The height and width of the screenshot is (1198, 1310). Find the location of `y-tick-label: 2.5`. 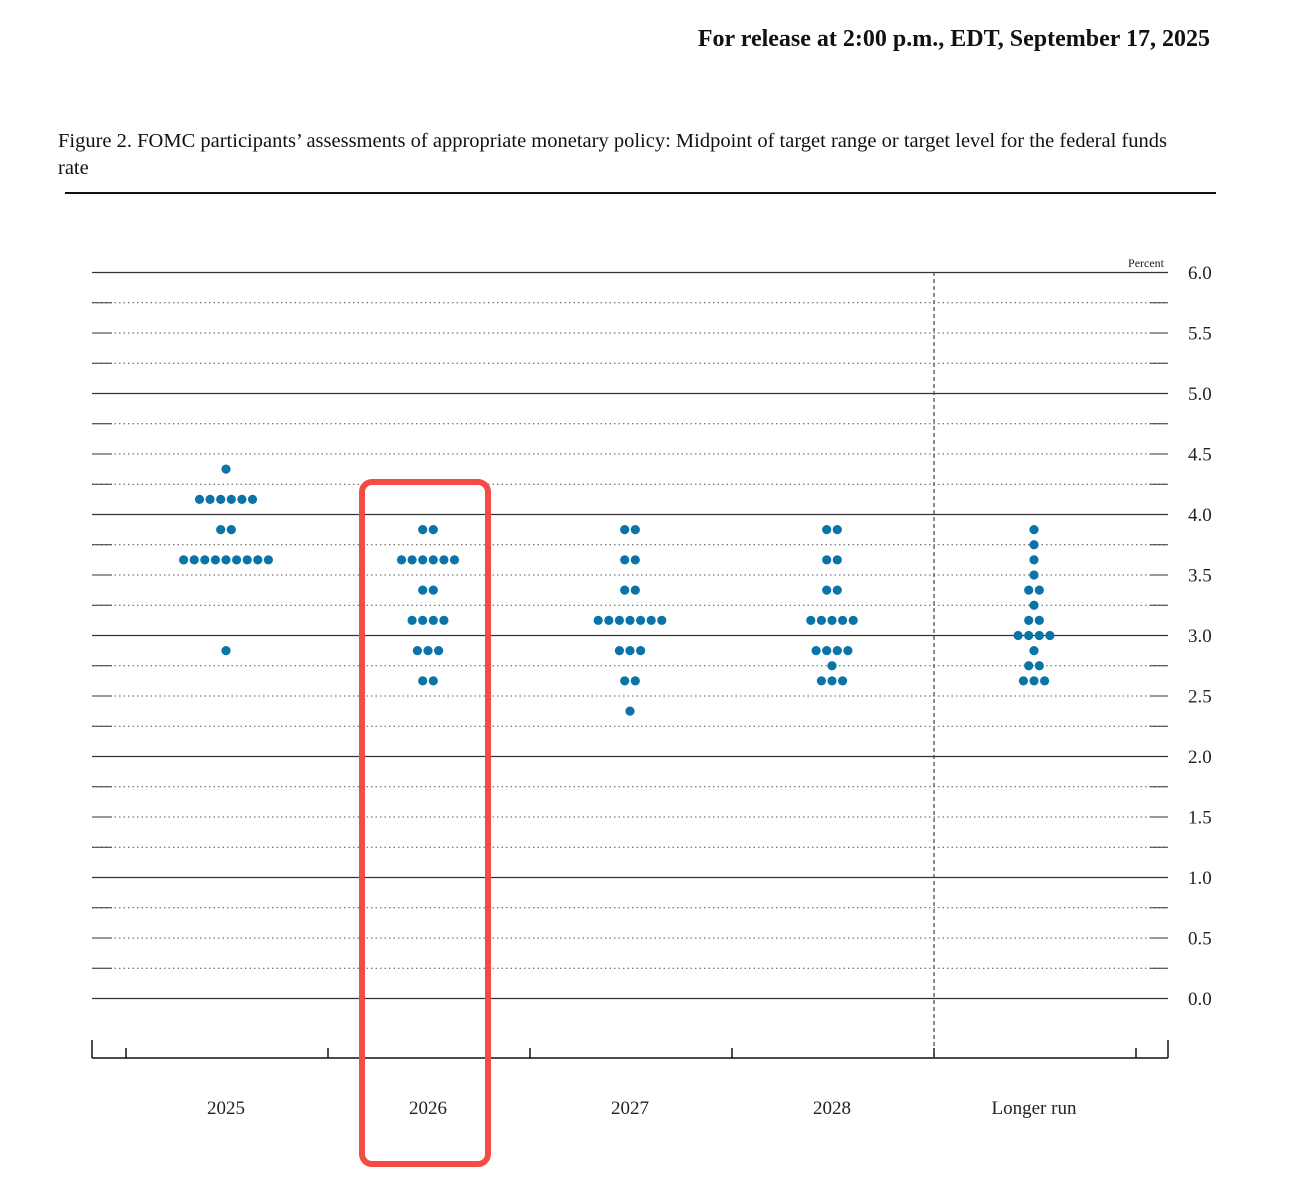

y-tick-label: 2.5 is located at coordinates (1200, 697).